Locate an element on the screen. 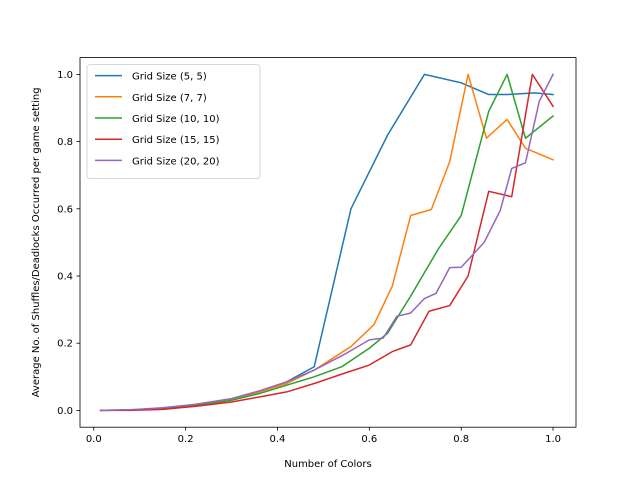 The width and height of the screenshot is (640, 480). x-tick-label: 0.6 is located at coordinates (369, 439).